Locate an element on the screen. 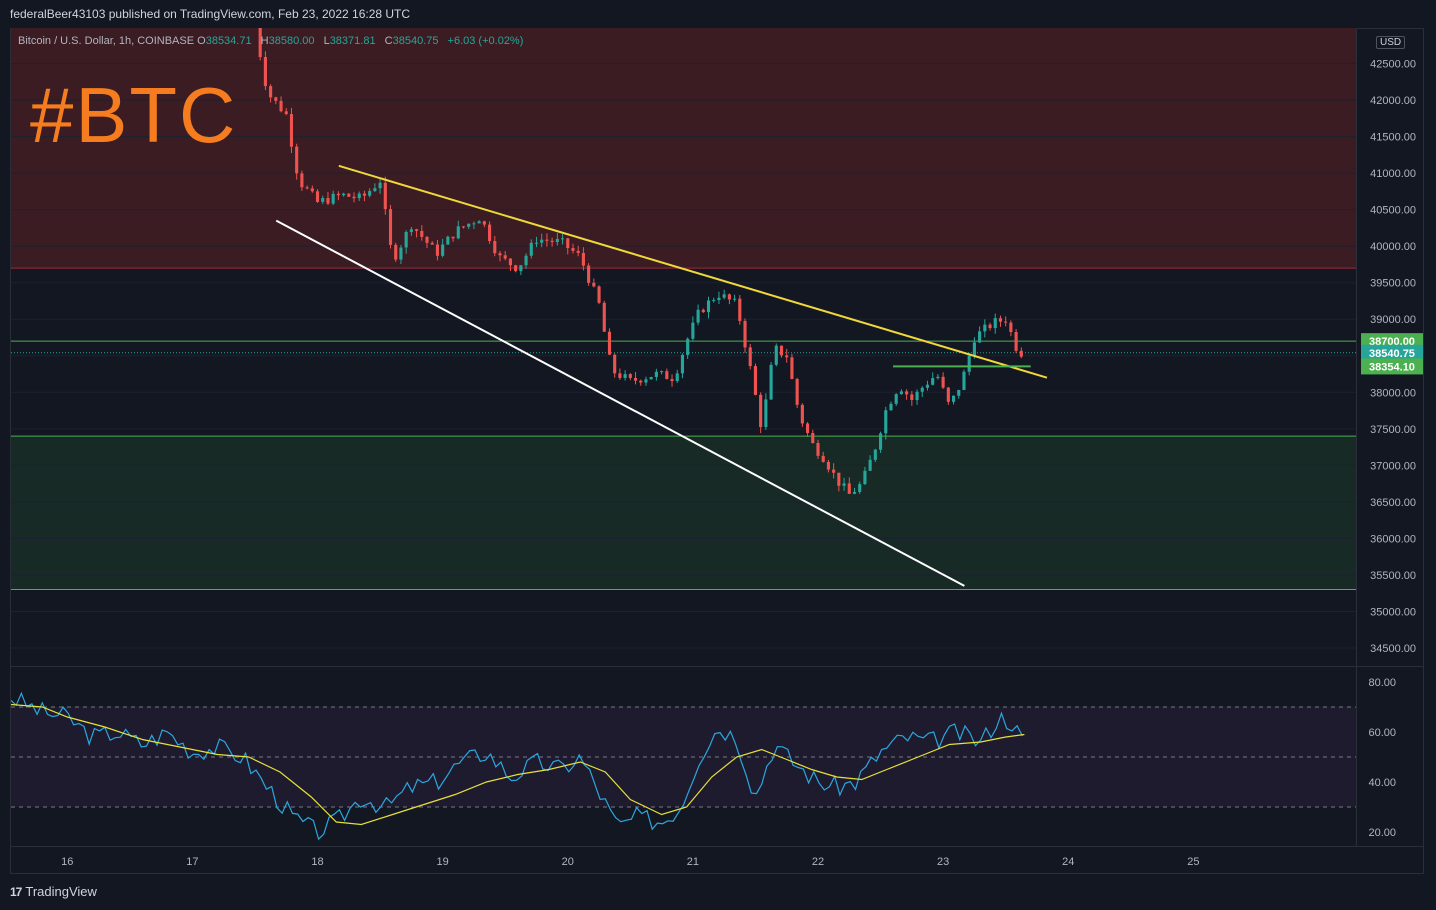 This screenshot has height=910, width=1436. upper-trendline is located at coordinates (693, 271).